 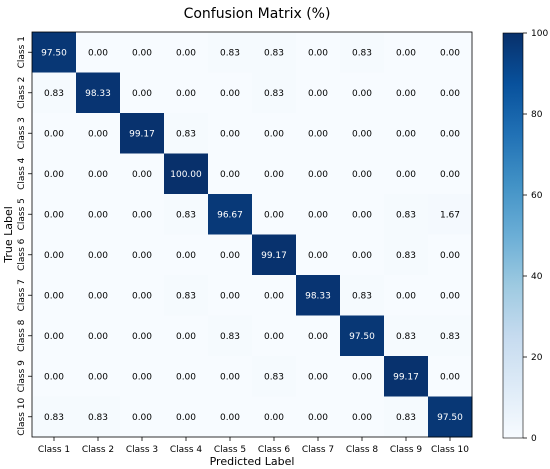 I want to click on x-axis-label: Predicted Label, so click(x=252, y=461).